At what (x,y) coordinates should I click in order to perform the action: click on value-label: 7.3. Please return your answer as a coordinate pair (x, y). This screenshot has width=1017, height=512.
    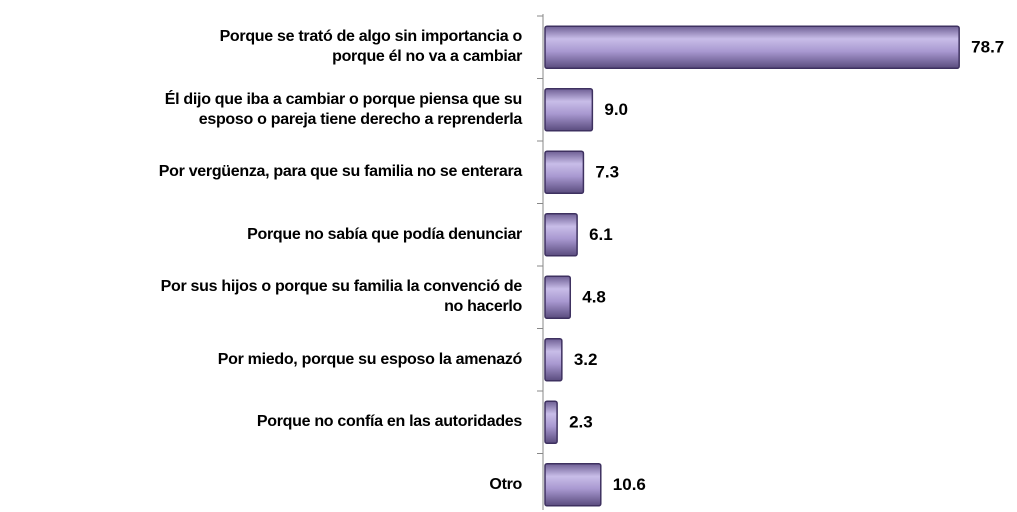
    Looking at the image, I should click on (607, 172).